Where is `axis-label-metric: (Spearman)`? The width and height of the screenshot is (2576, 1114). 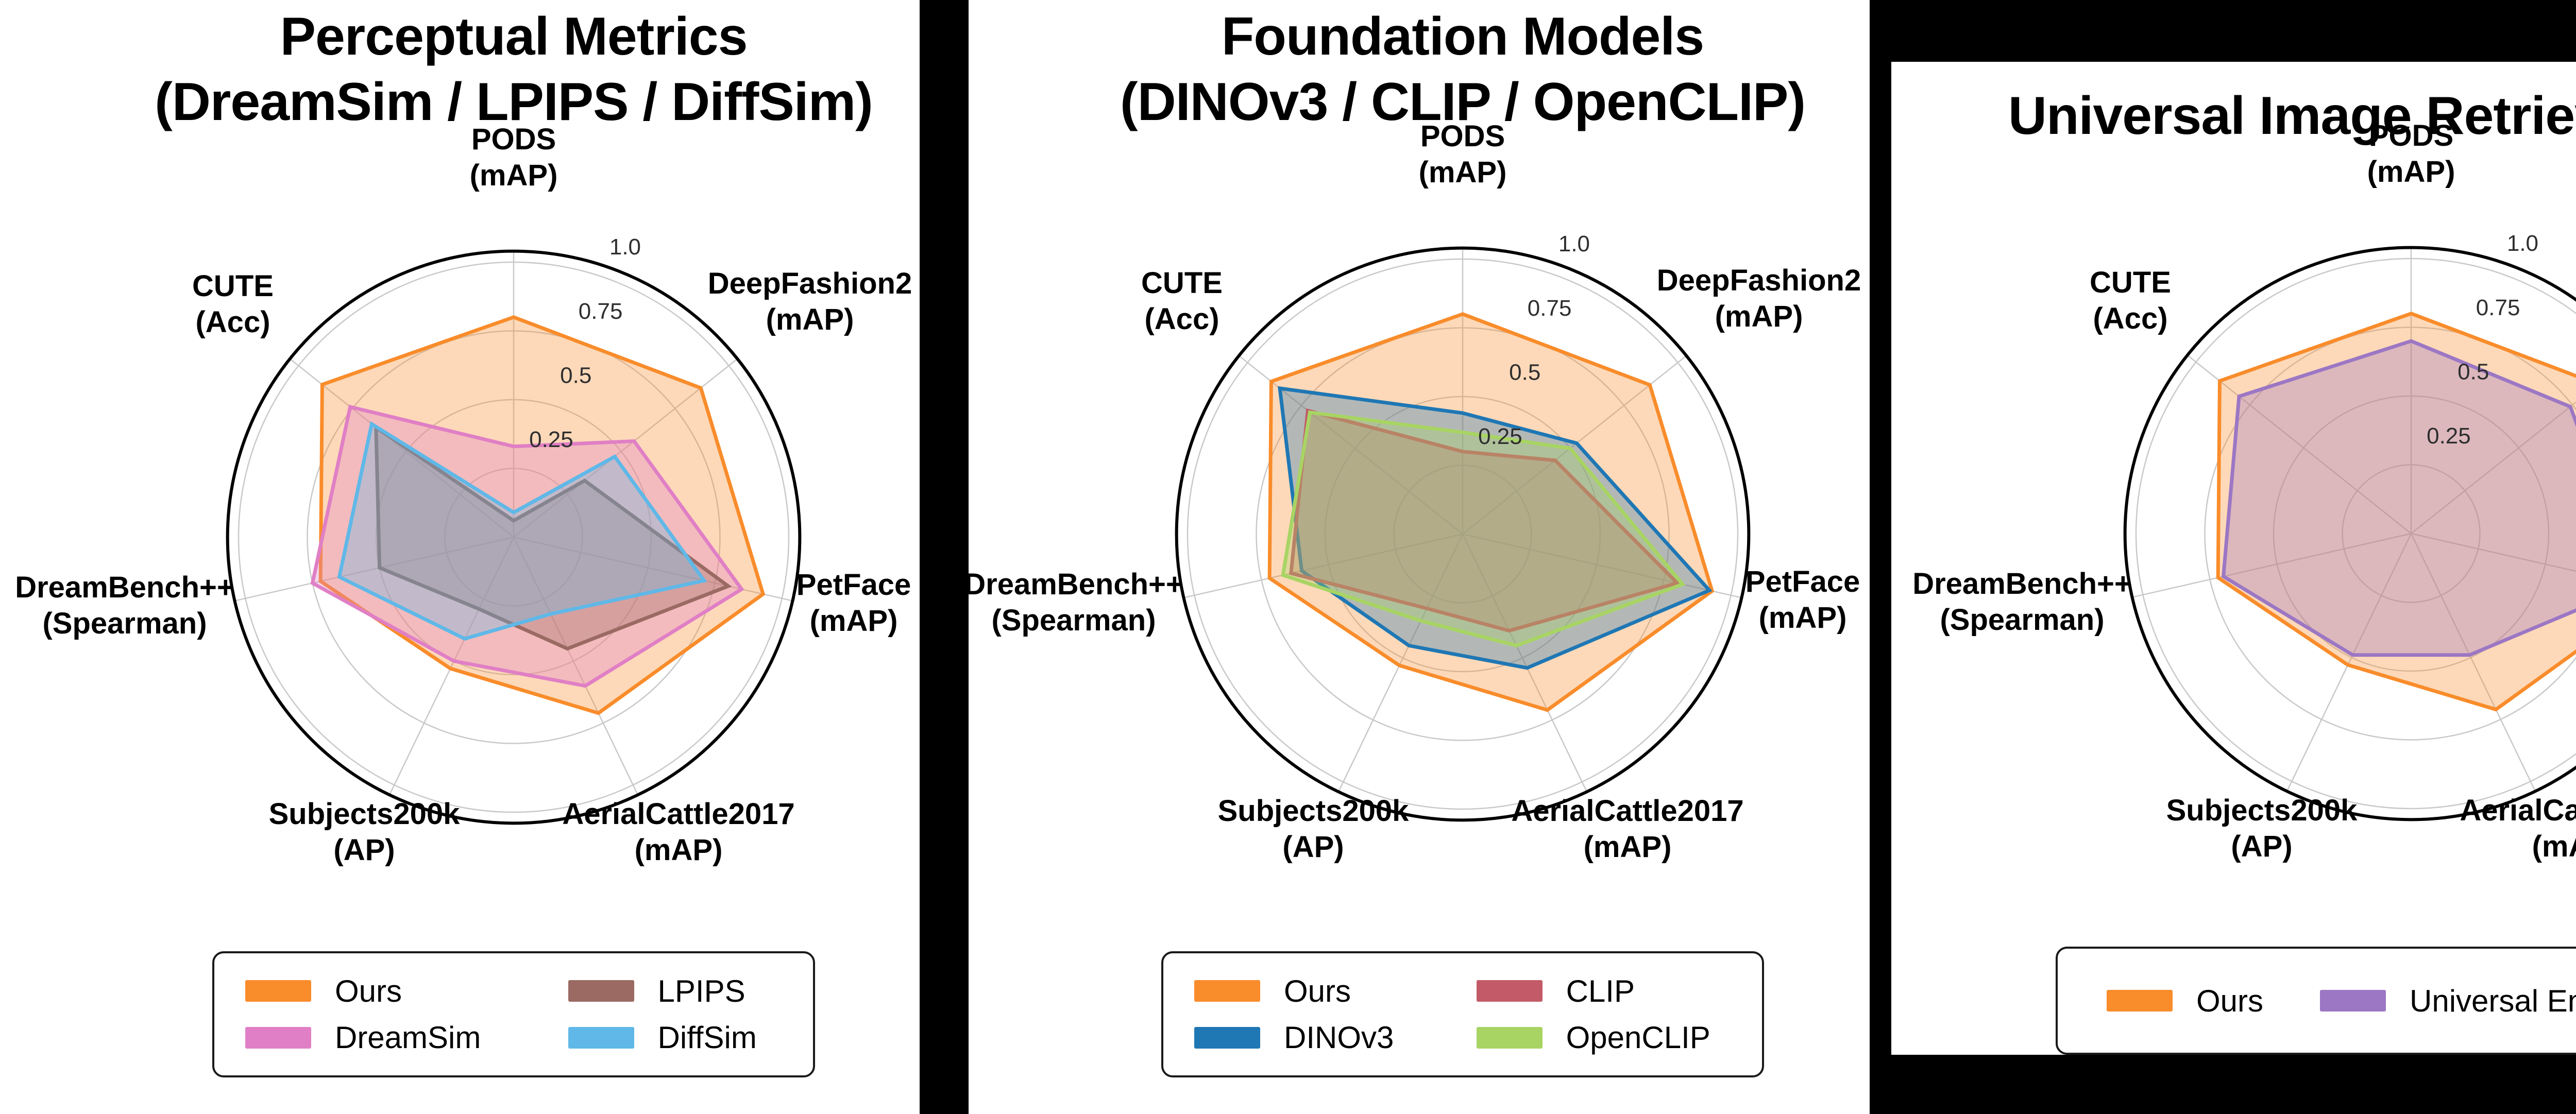
axis-label-metric: (Spearman) is located at coordinates (124, 623).